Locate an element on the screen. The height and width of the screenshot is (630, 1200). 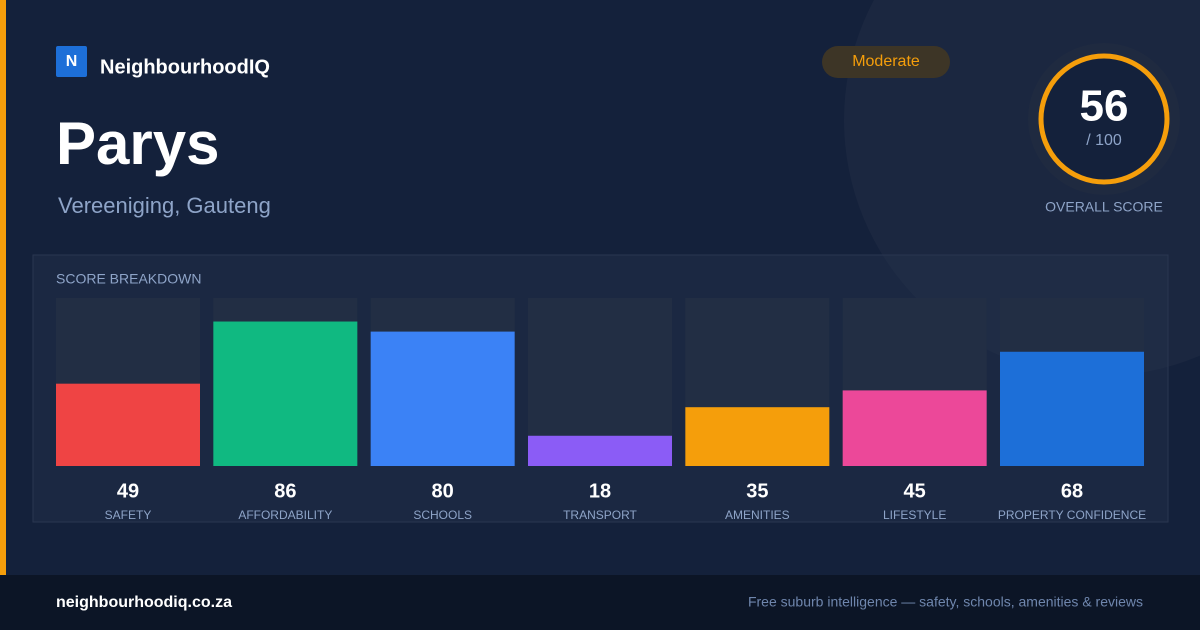
value-label: 45 is located at coordinates (915, 491).